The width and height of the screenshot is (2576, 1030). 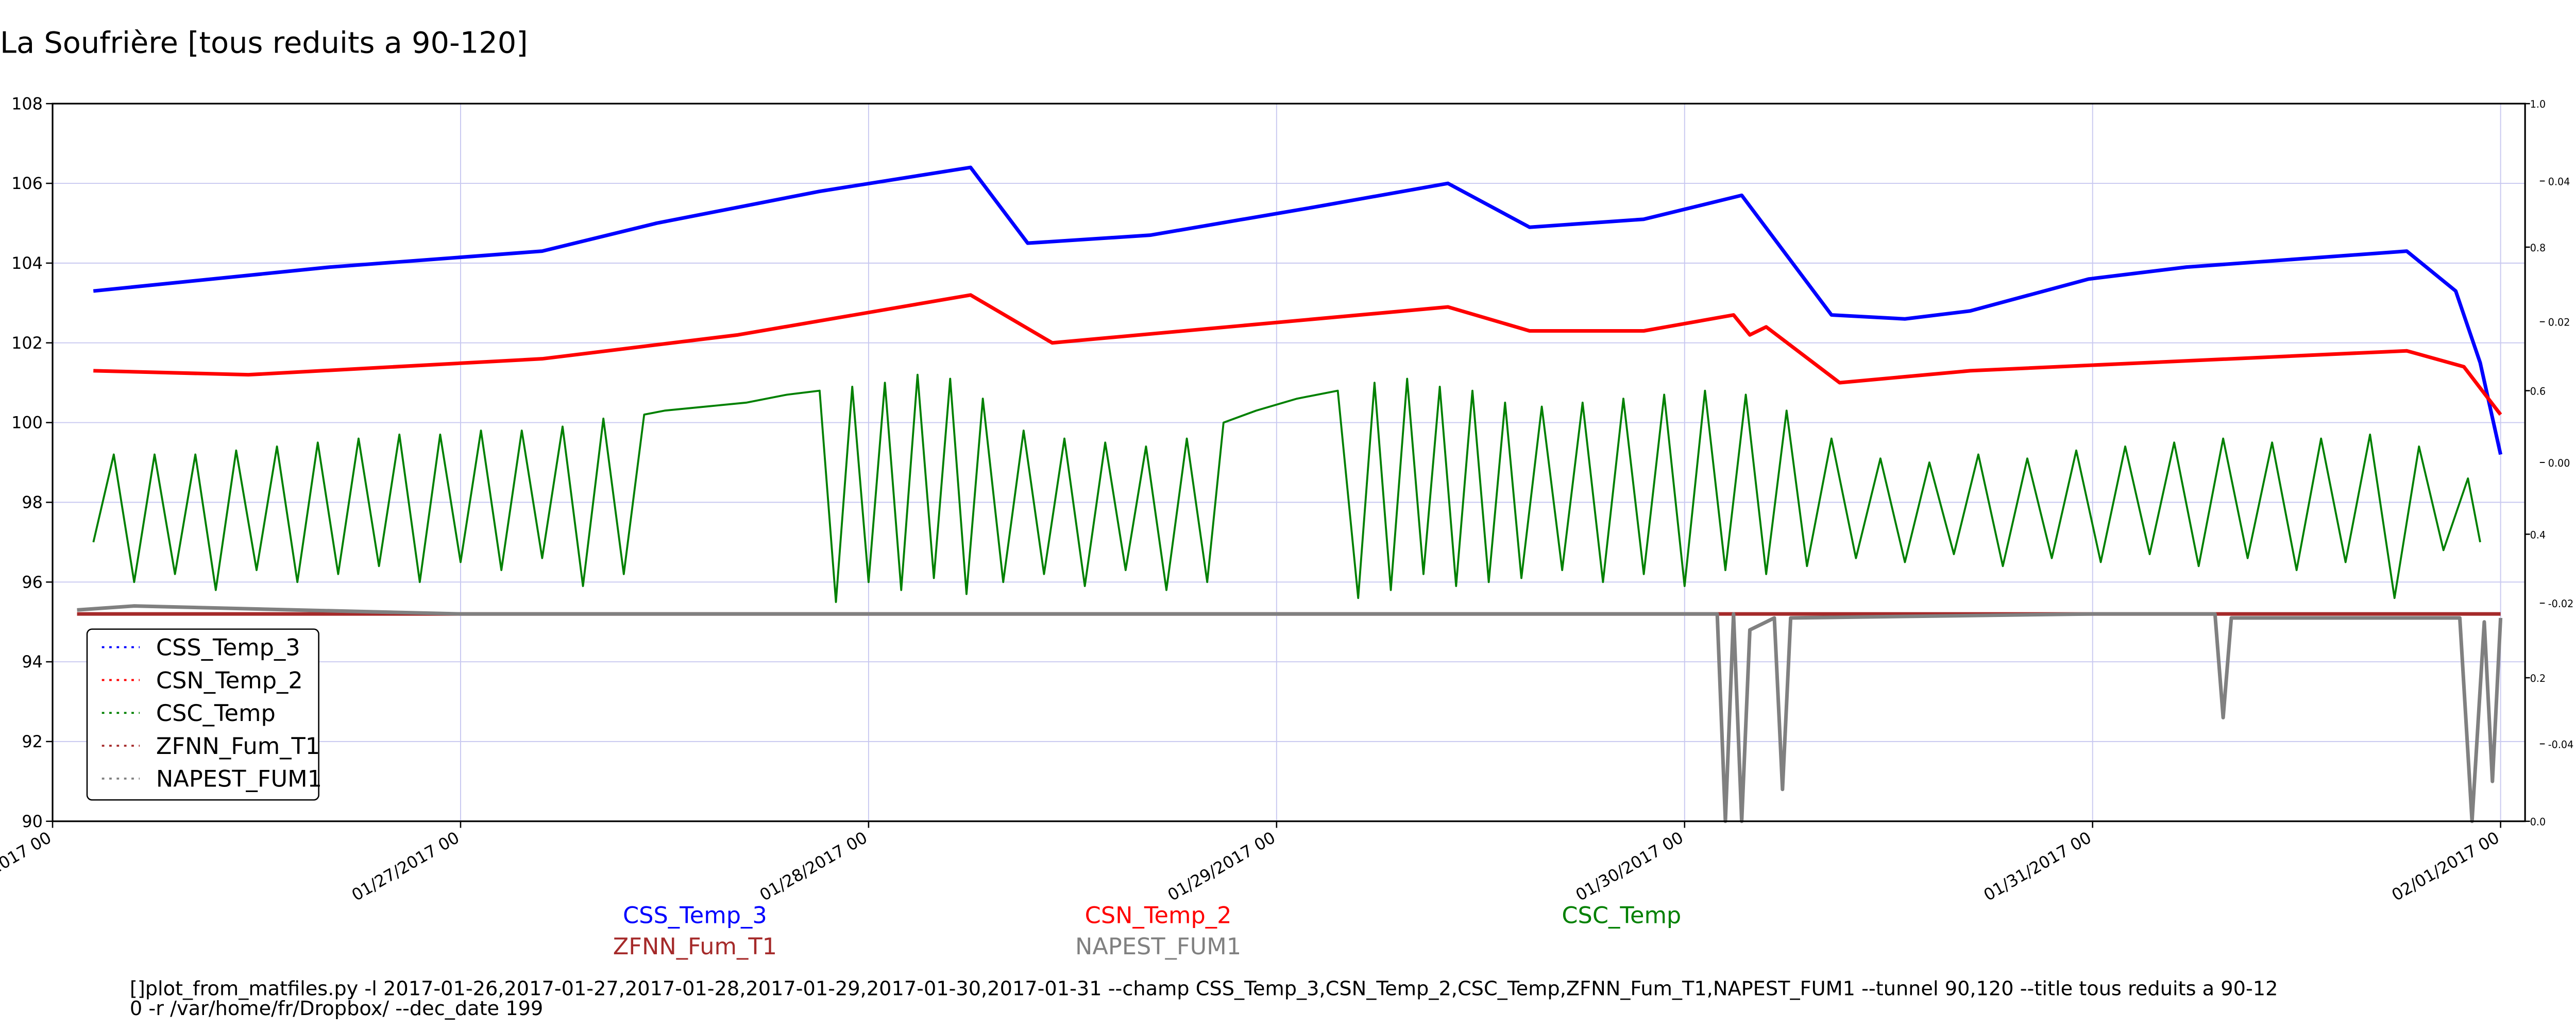 What do you see at coordinates (2538, 248) in the screenshot?
I see `y2-tick-label: 0.8` at bounding box center [2538, 248].